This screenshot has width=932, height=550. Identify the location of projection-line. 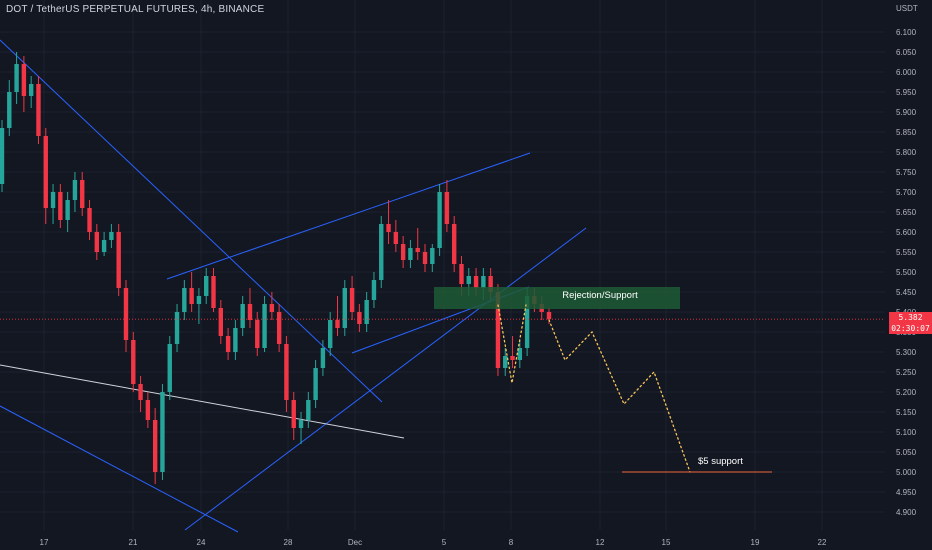
(619, 396).